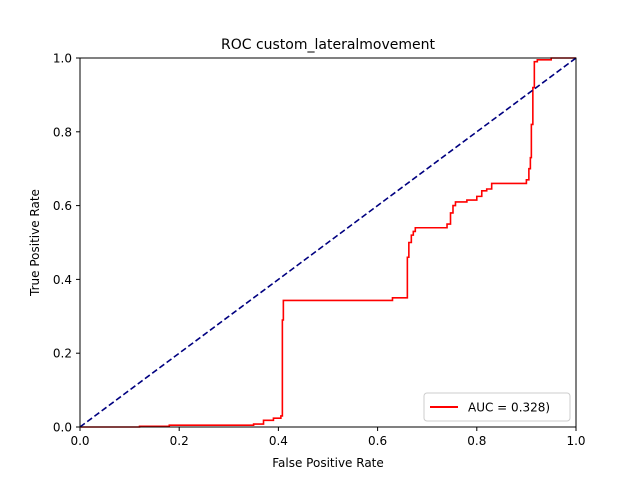 The width and height of the screenshot is (640, 480). Describe the element at coordinates (575, 441) in the screenshot. I see `x-tick-label: 1.0` at that location.